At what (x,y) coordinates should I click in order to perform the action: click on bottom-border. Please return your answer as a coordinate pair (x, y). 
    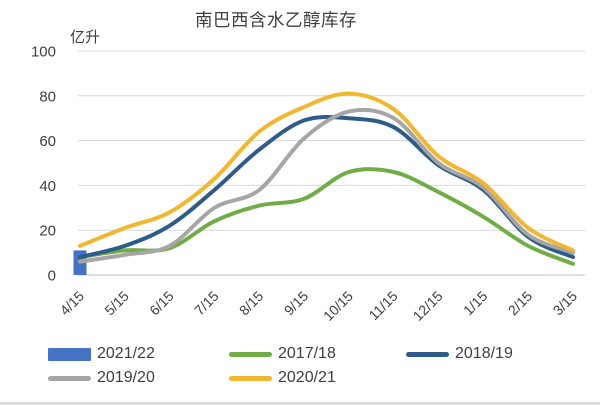
    Looking at the image, I should click on (300, 403).